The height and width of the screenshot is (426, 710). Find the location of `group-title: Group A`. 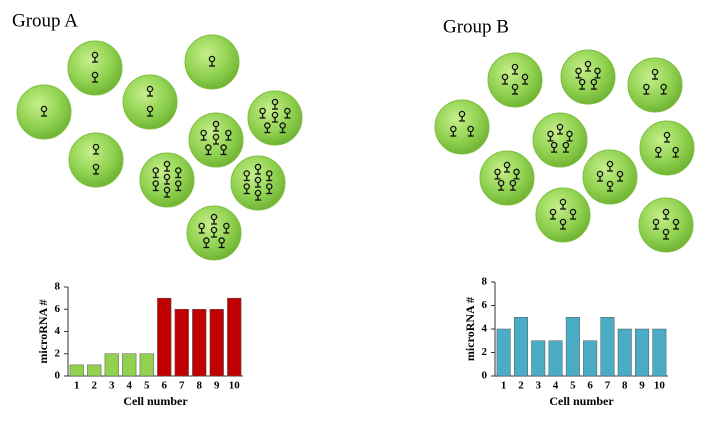

group-title: Group A is located at coordinates (45, 20).